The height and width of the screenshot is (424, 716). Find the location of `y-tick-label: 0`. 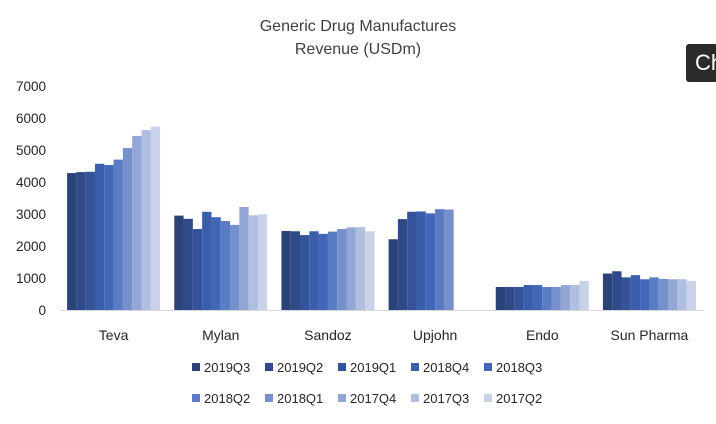

y-tick-label: 0 is located at coordinates (42, 310).